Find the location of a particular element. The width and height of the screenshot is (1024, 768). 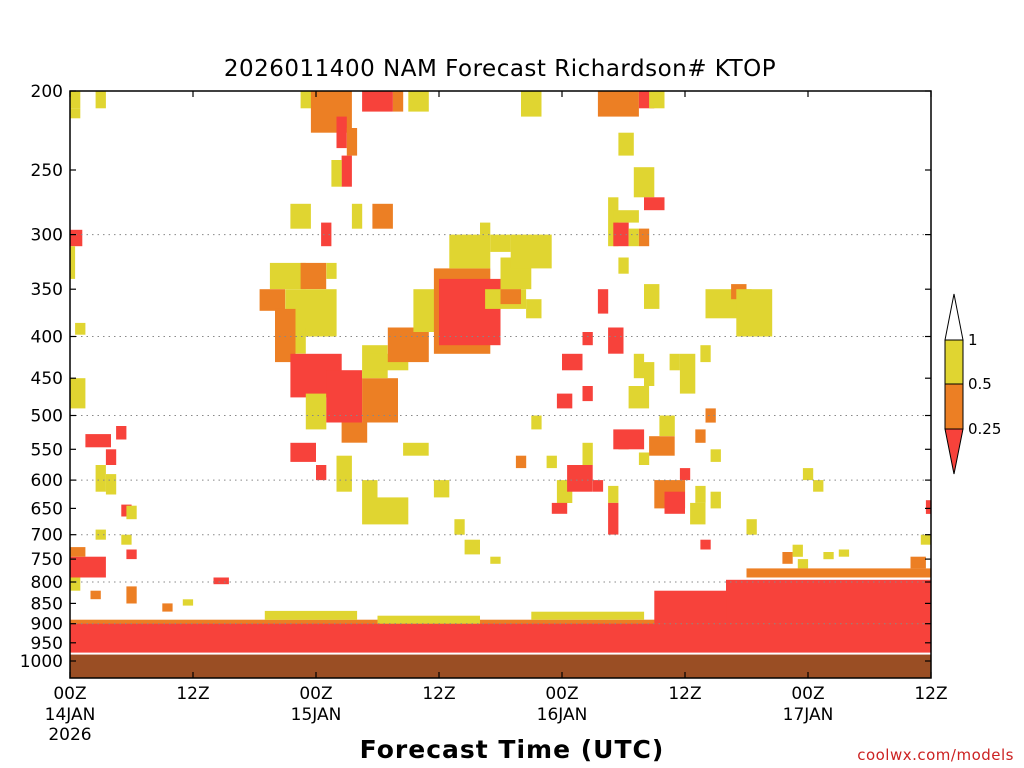

color-legend: 1 0.5 0.25 is located at coordinates (972, 384).